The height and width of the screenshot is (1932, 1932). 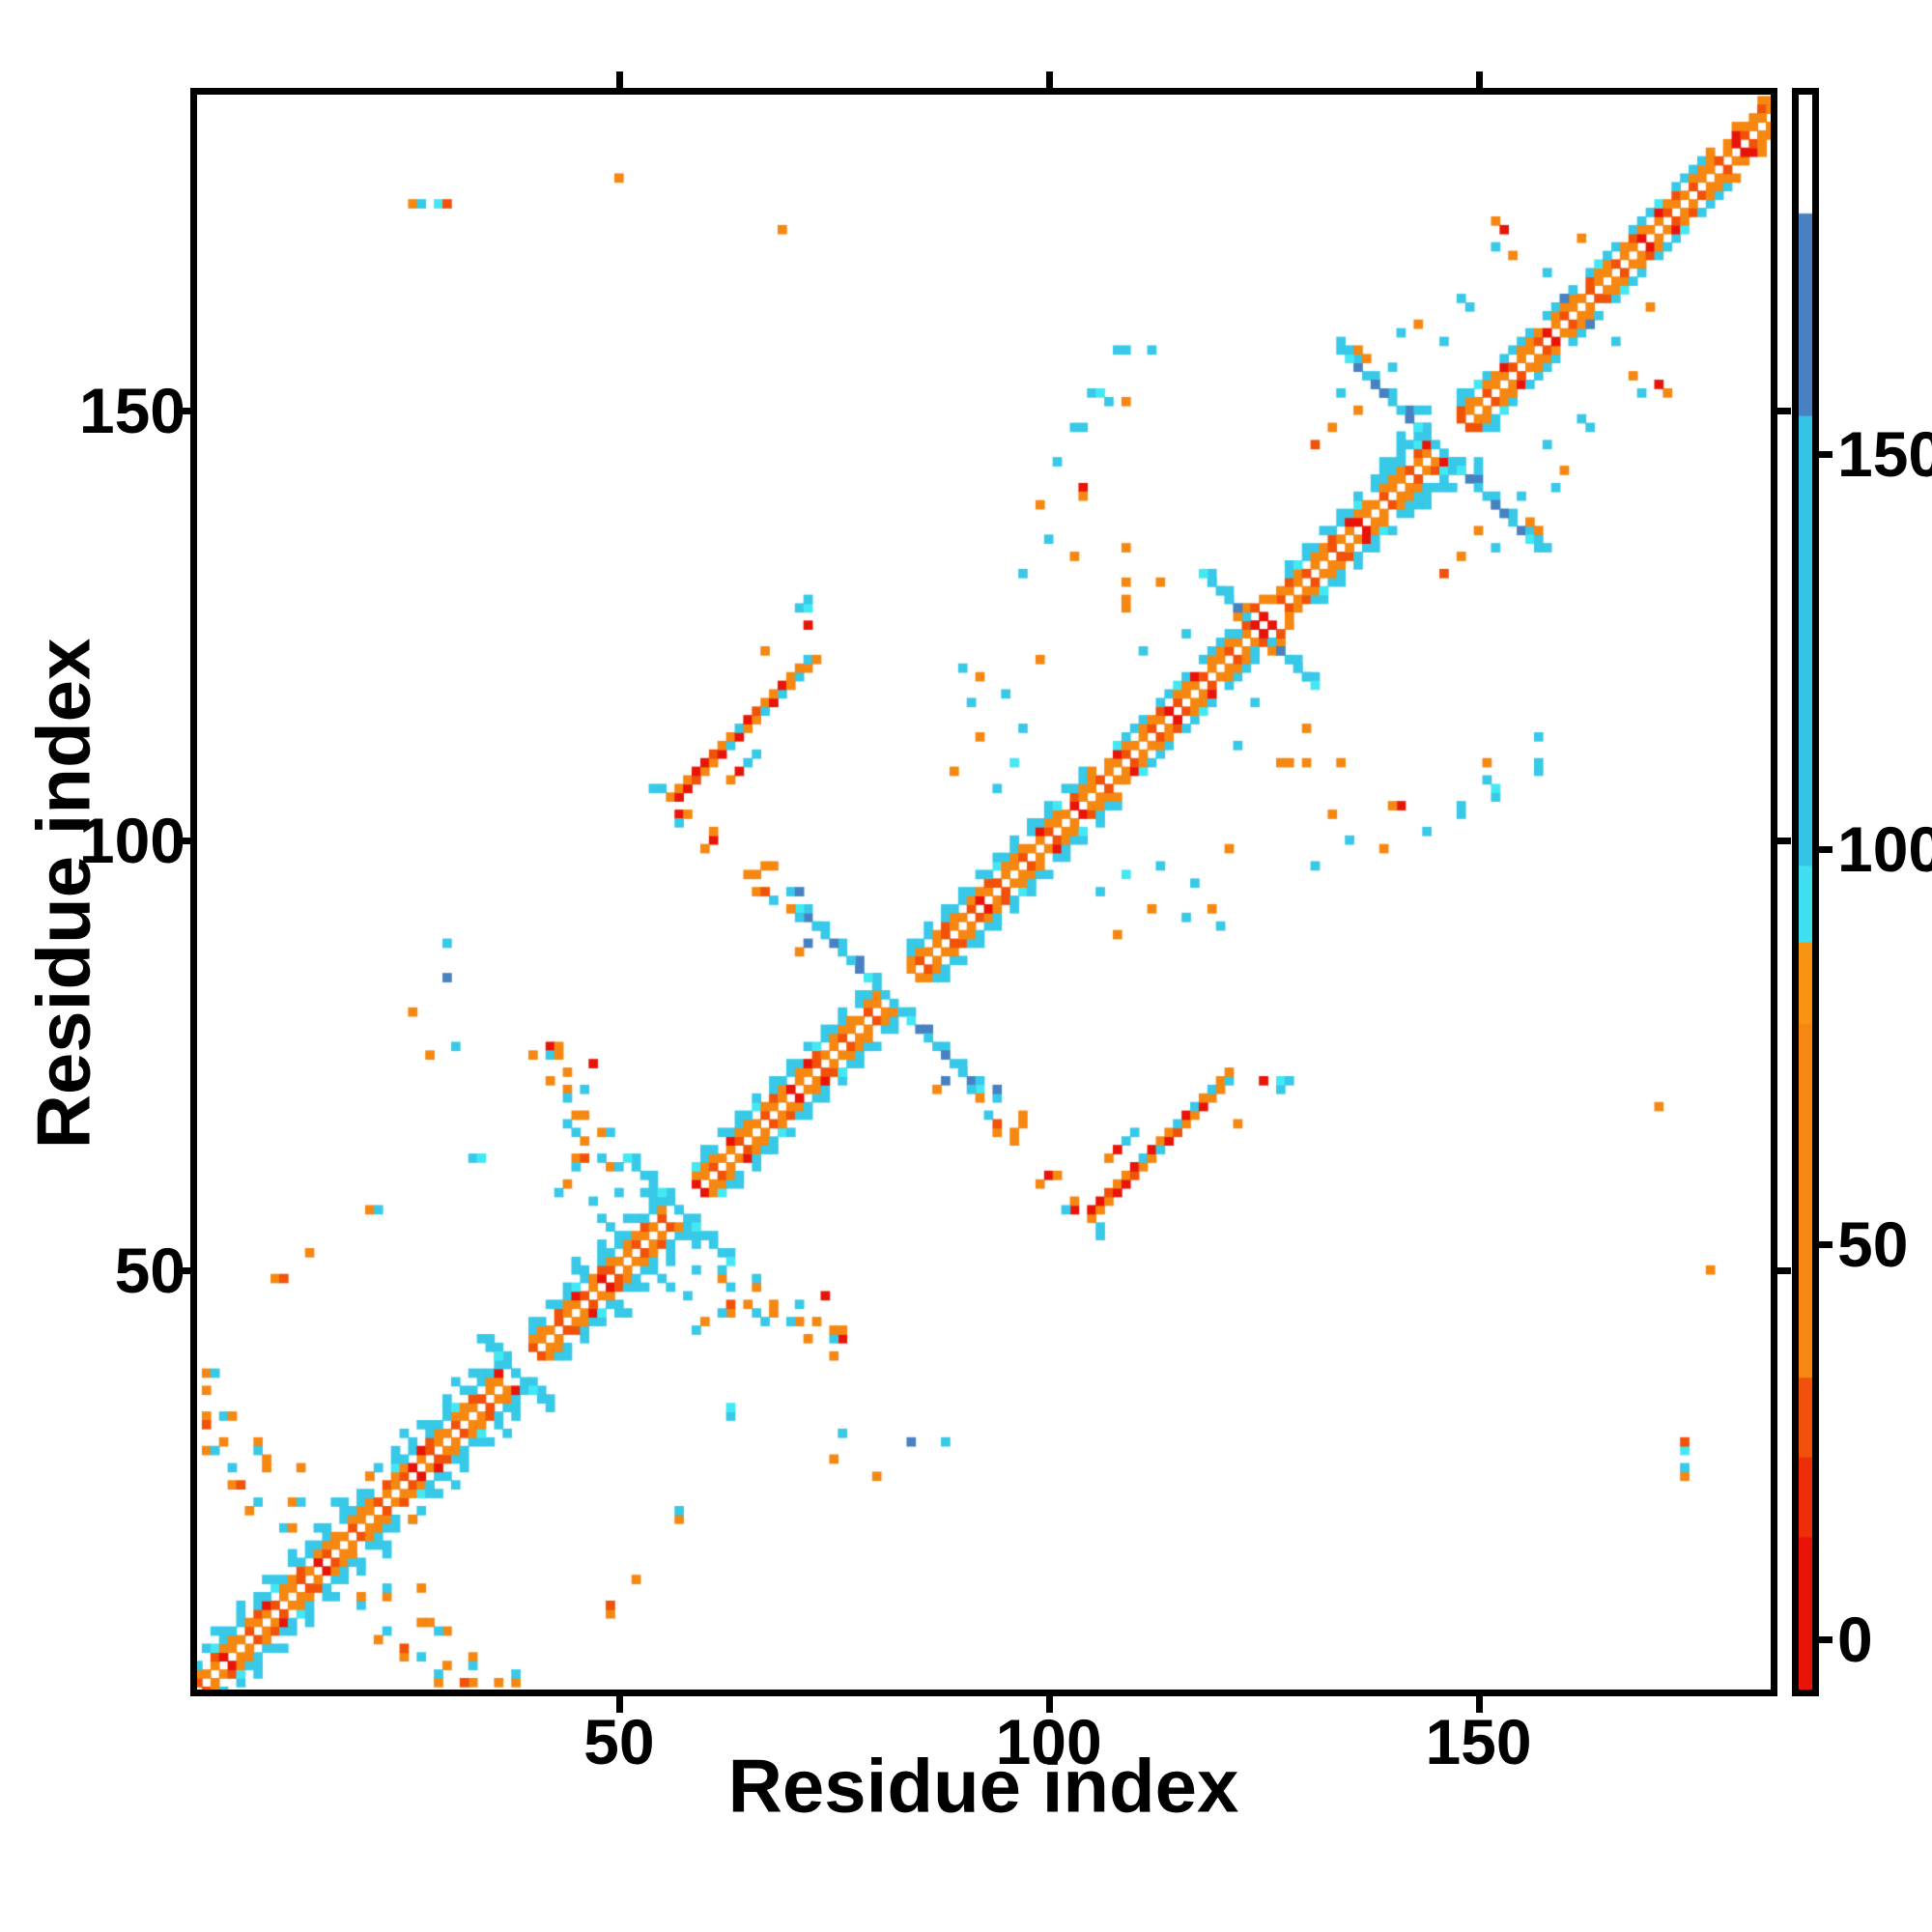 I want to click on y-tick-label: 100, so click(x=131, y=840).